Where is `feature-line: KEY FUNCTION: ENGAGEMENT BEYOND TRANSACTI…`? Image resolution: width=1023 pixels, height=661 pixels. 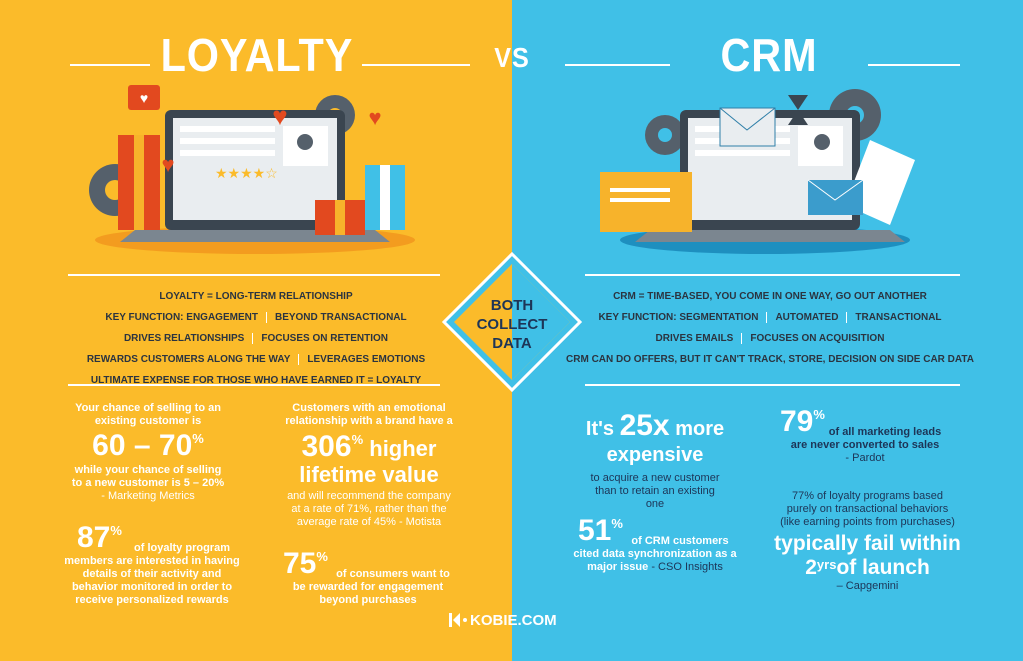
feature-line: KEY FUNCTION: ENGAGEMENT BEYOND TRANSACTI… is located at coordinates (256, 317).